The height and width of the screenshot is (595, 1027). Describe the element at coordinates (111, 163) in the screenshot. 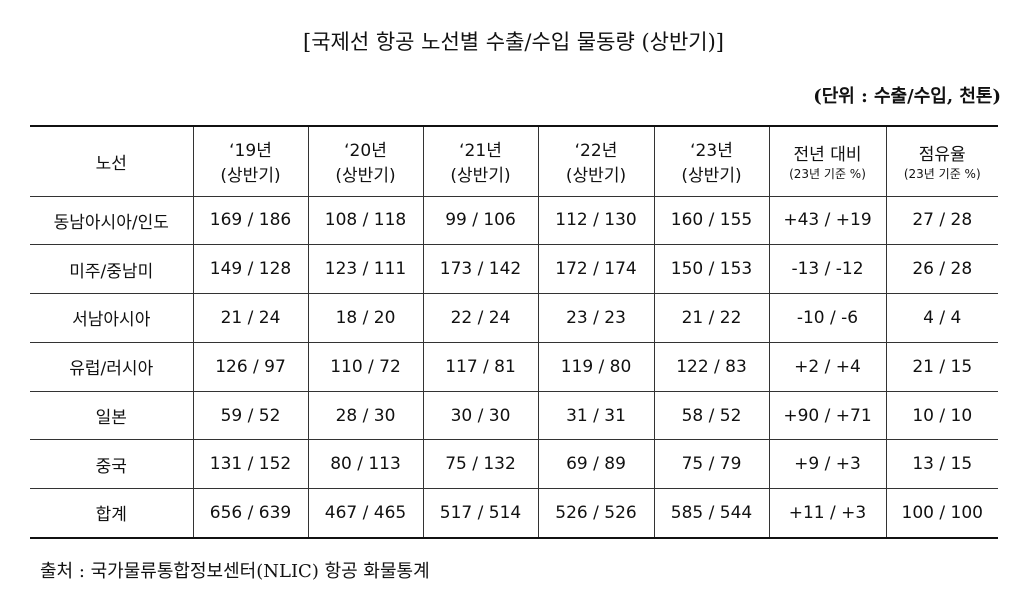

I see `header-text: 노선` at that location.